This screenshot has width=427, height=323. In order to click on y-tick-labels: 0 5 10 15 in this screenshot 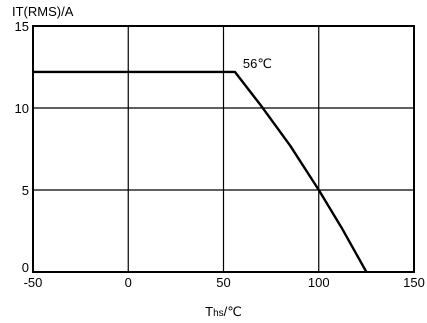, I will do `click(22, 147)`.